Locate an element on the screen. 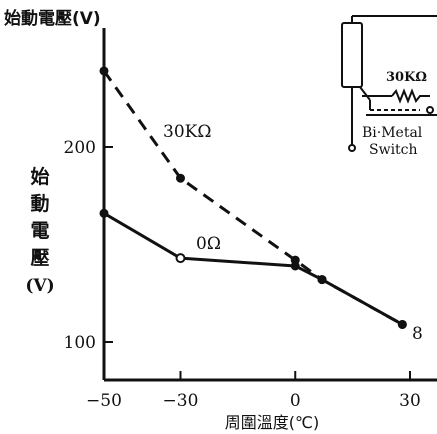 The height and width of the screenshot is (434, 437). annotation-8: 8 is located at coordinates (417, 334).